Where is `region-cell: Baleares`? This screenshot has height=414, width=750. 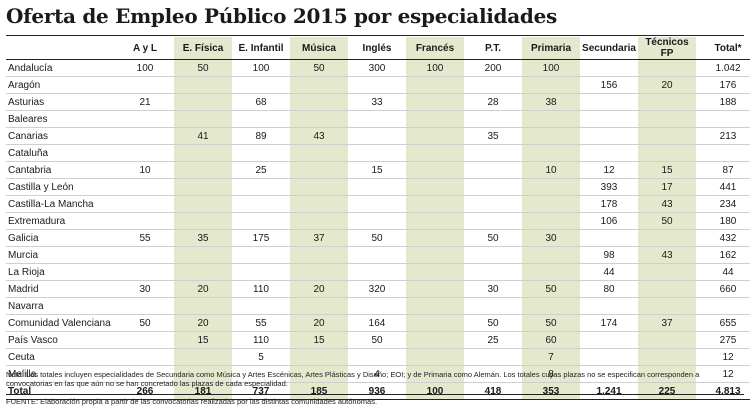
region-cell: Baleares is located at coordinates (61, 119).